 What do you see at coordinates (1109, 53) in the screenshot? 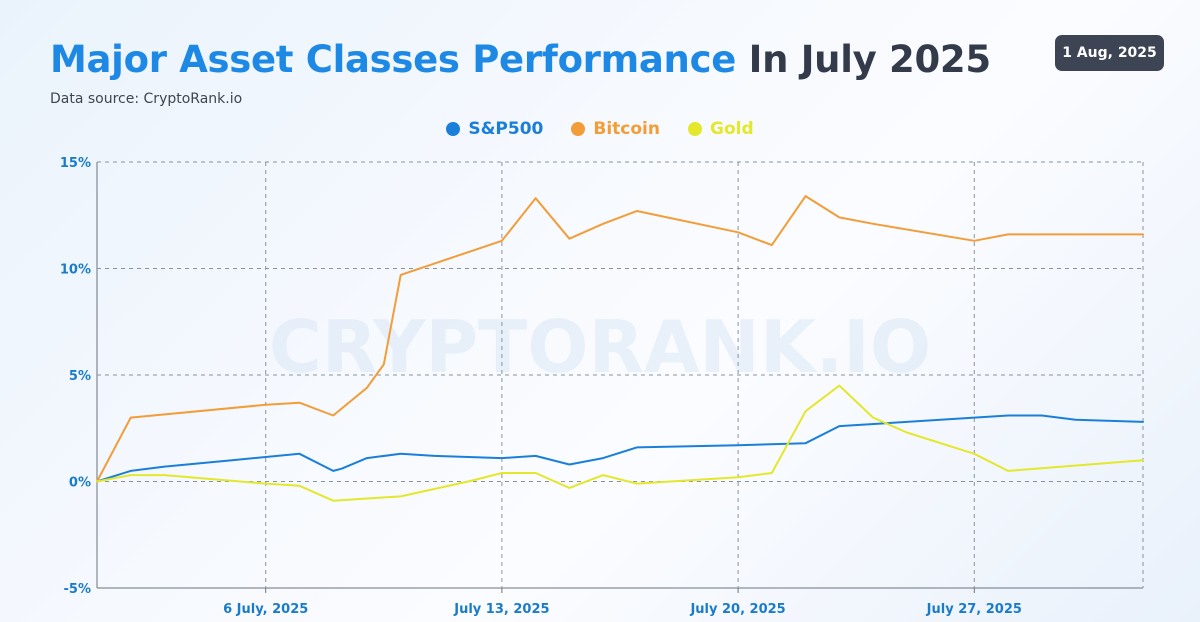
I see `date-badge: 1 Aug, 2025` at bounding box center [1109, 53].